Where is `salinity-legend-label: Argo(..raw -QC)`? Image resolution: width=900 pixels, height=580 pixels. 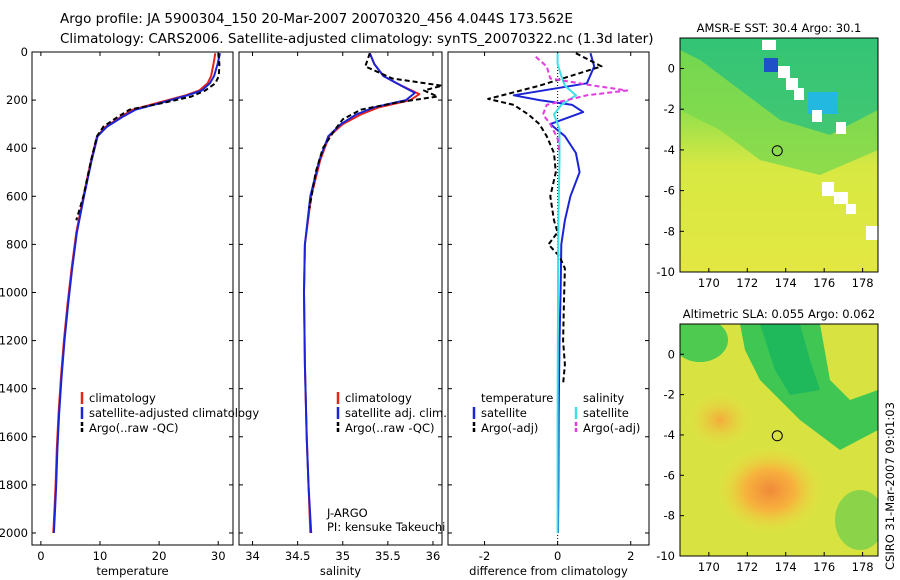
salinity-legend-label: Argo(..raw -QC) is located at coordinates (390, 428).